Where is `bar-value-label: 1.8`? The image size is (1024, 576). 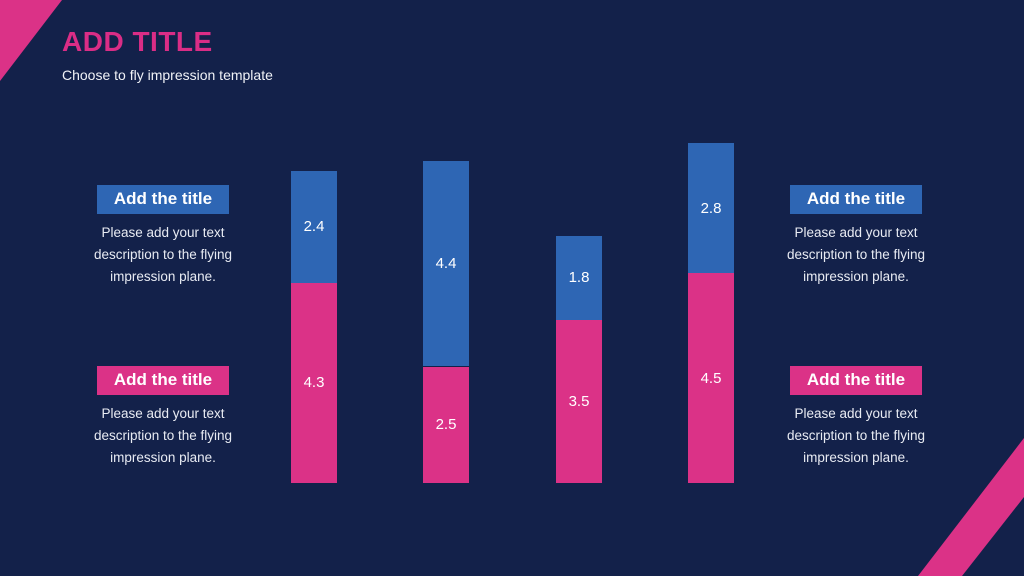 bar-value-label: 1.8 is located at coordinates (579, 278).